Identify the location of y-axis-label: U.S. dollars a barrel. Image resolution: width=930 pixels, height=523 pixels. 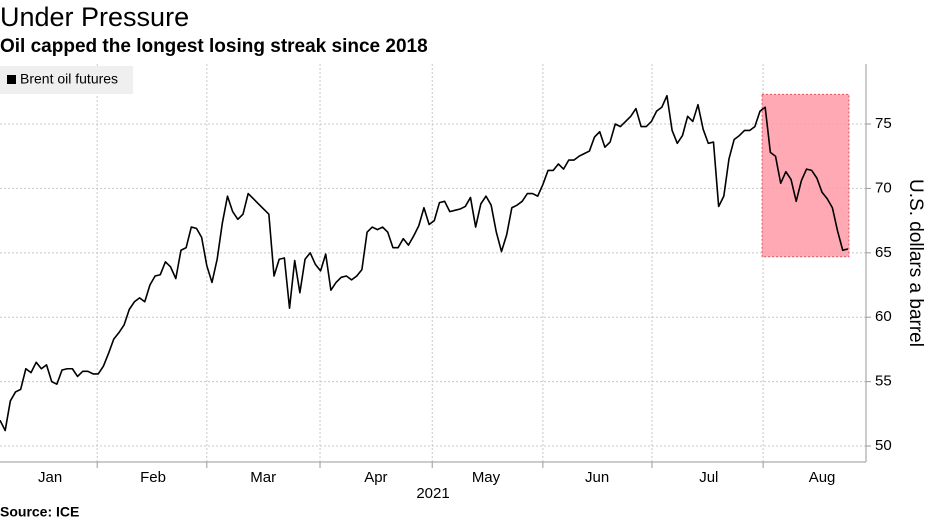
(915, 263).